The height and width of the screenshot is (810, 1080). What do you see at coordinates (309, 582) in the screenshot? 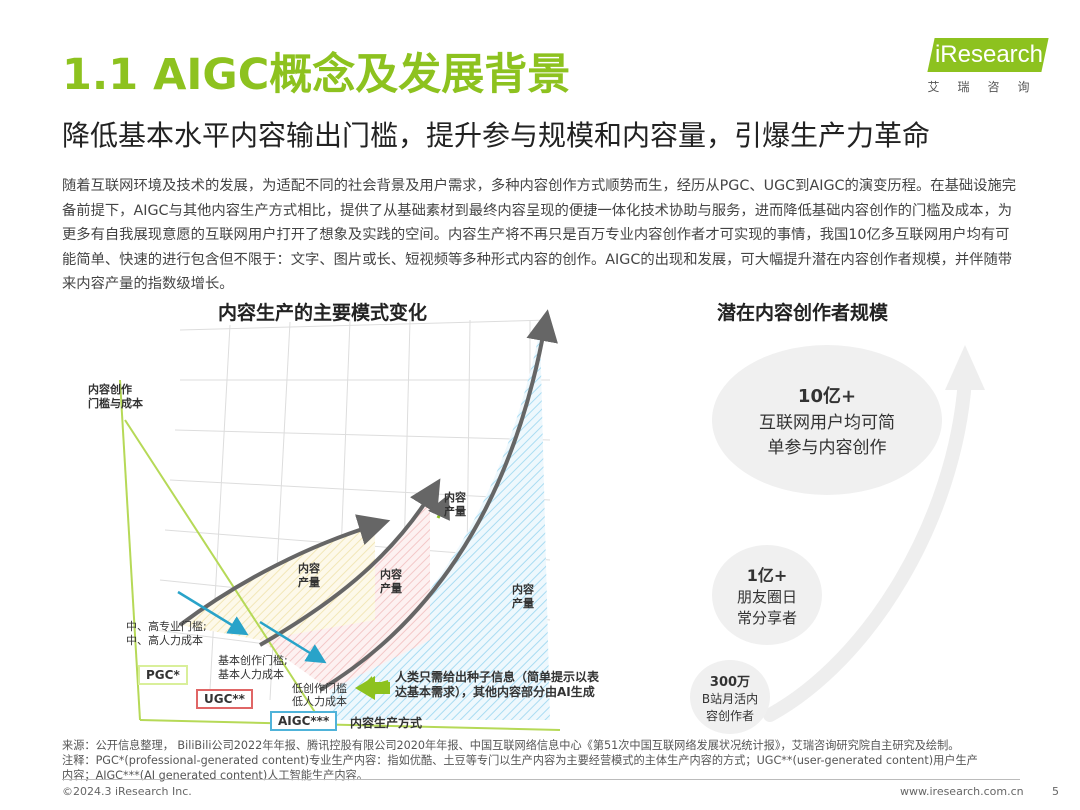
I see `pgc-output-2: 产量` at bounding box center [309, 582].